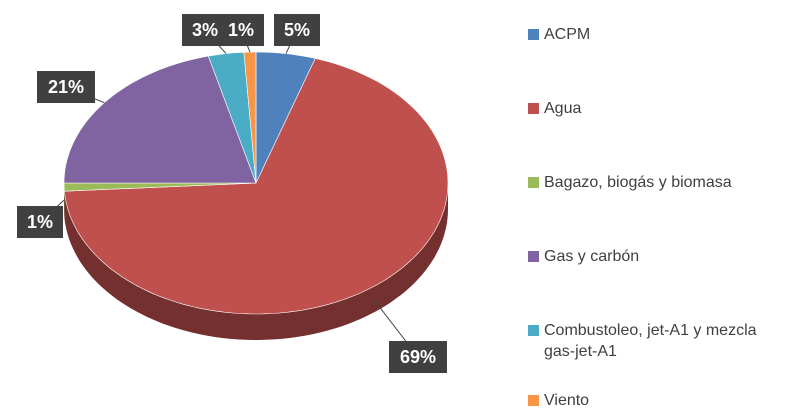  Describe the element at coordinates (563, 108) in the screenshot. I see `legend-label: Agua` at that location.